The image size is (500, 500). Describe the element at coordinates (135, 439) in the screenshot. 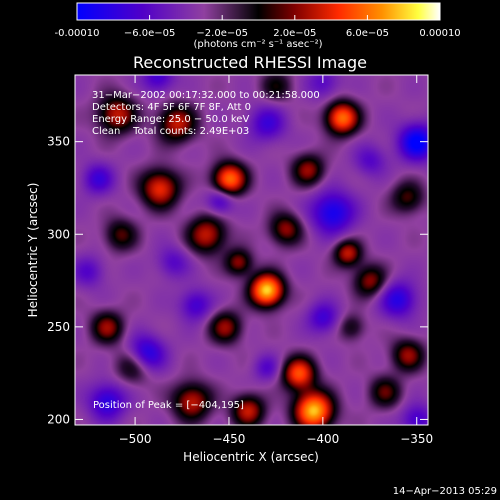

I see `x-tick-label: −500` at that location.